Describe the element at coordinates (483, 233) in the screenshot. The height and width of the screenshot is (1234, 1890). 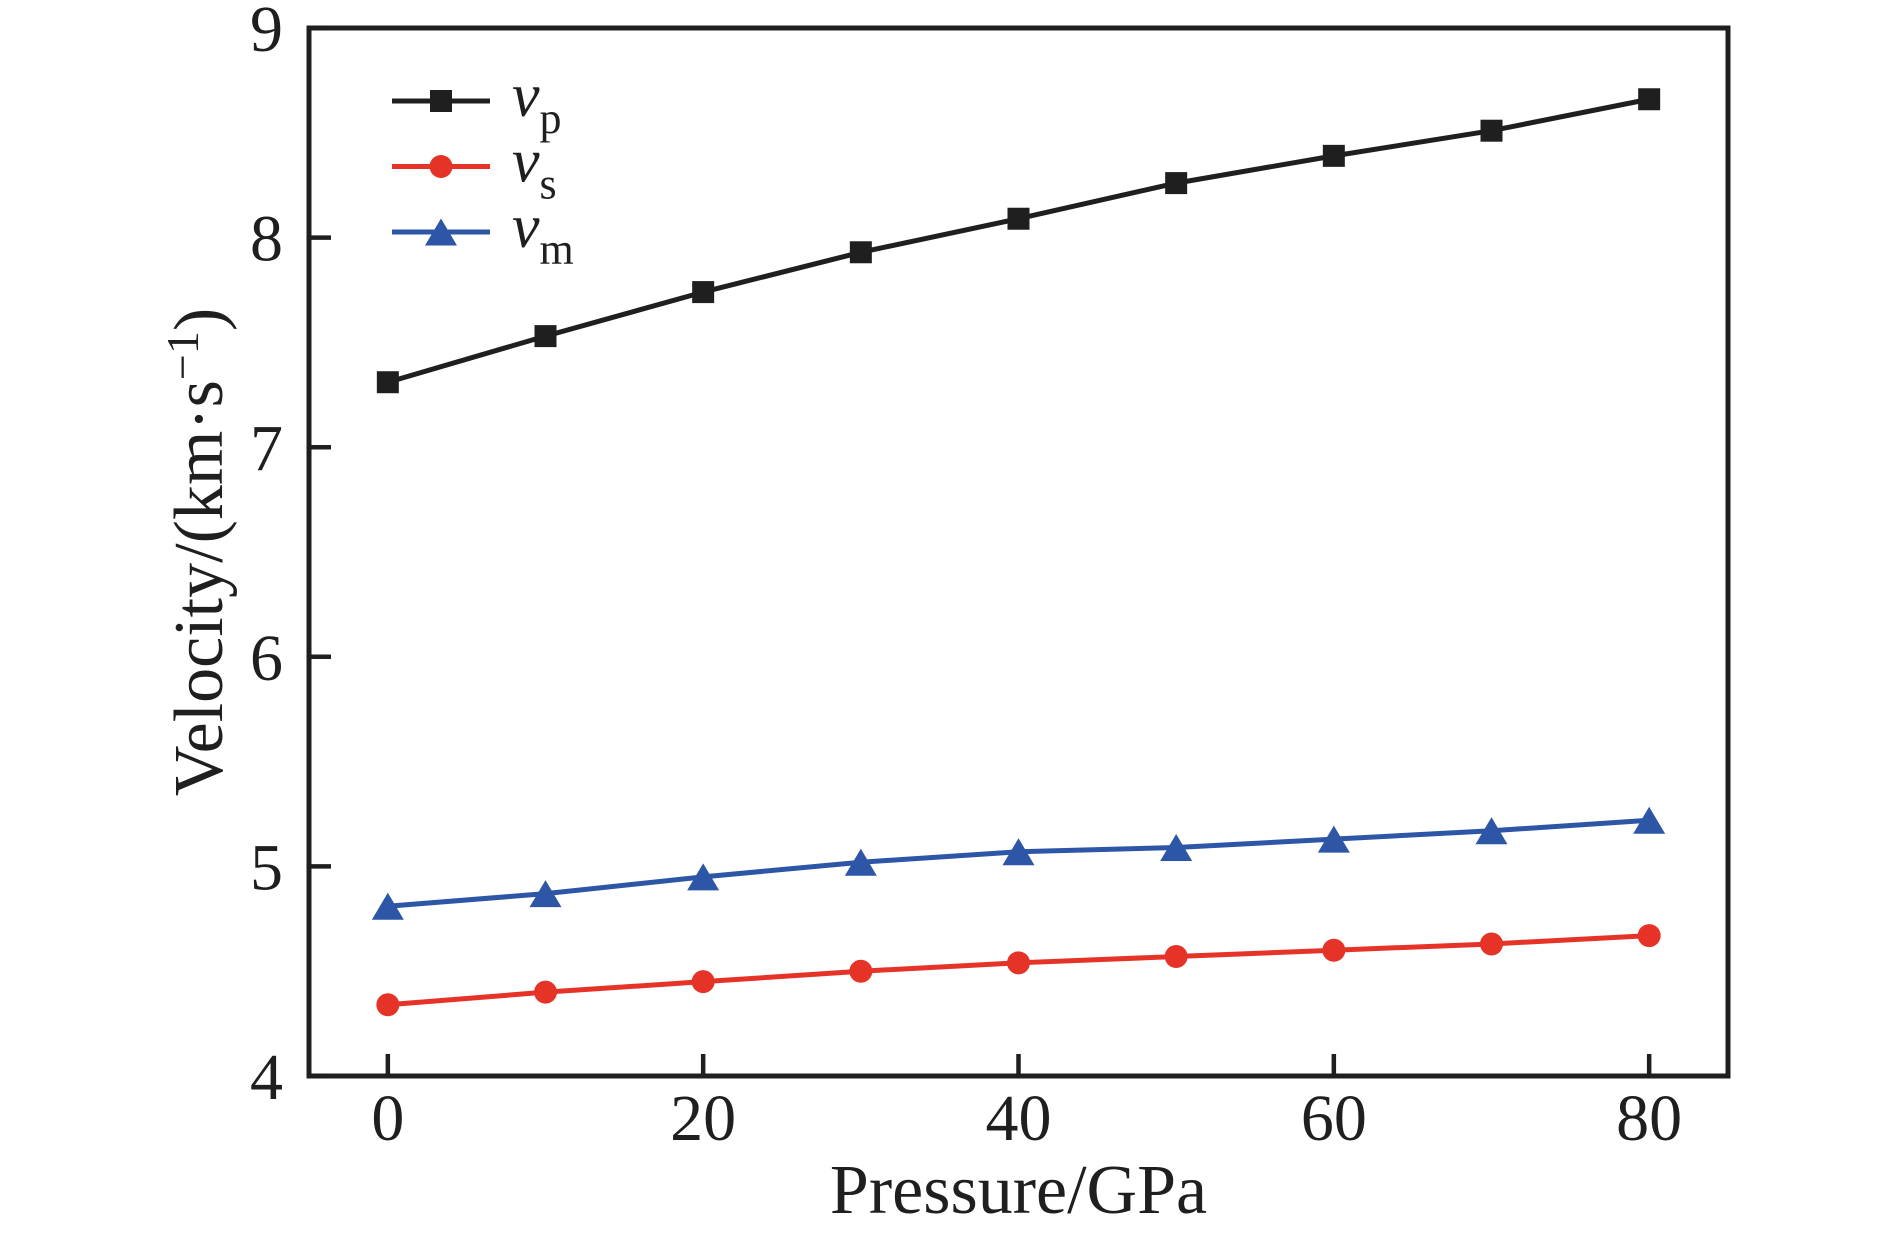
I see `legend-item-vm: vm` at that location.